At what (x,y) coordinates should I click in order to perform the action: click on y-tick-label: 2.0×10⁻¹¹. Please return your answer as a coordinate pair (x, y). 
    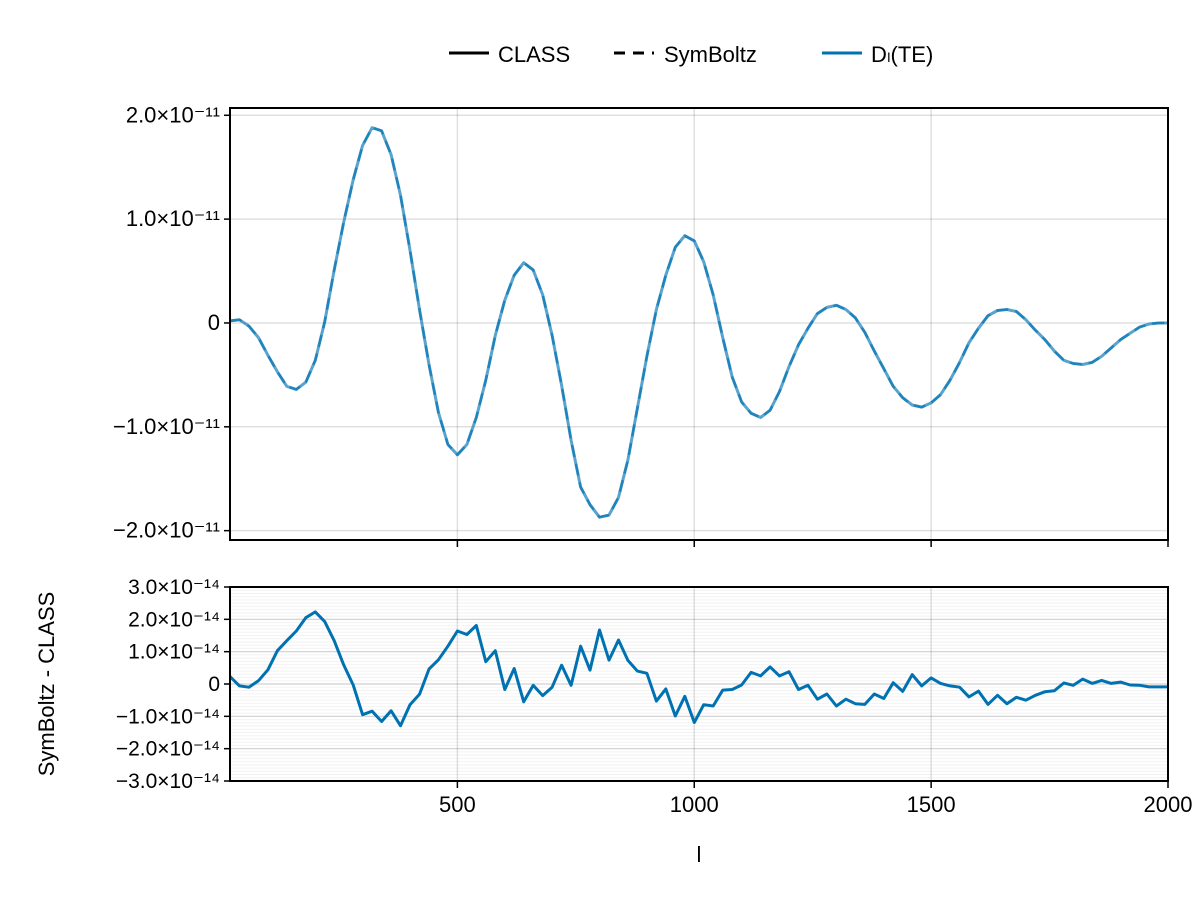
    Looking at the image, I should click on (173, 114).